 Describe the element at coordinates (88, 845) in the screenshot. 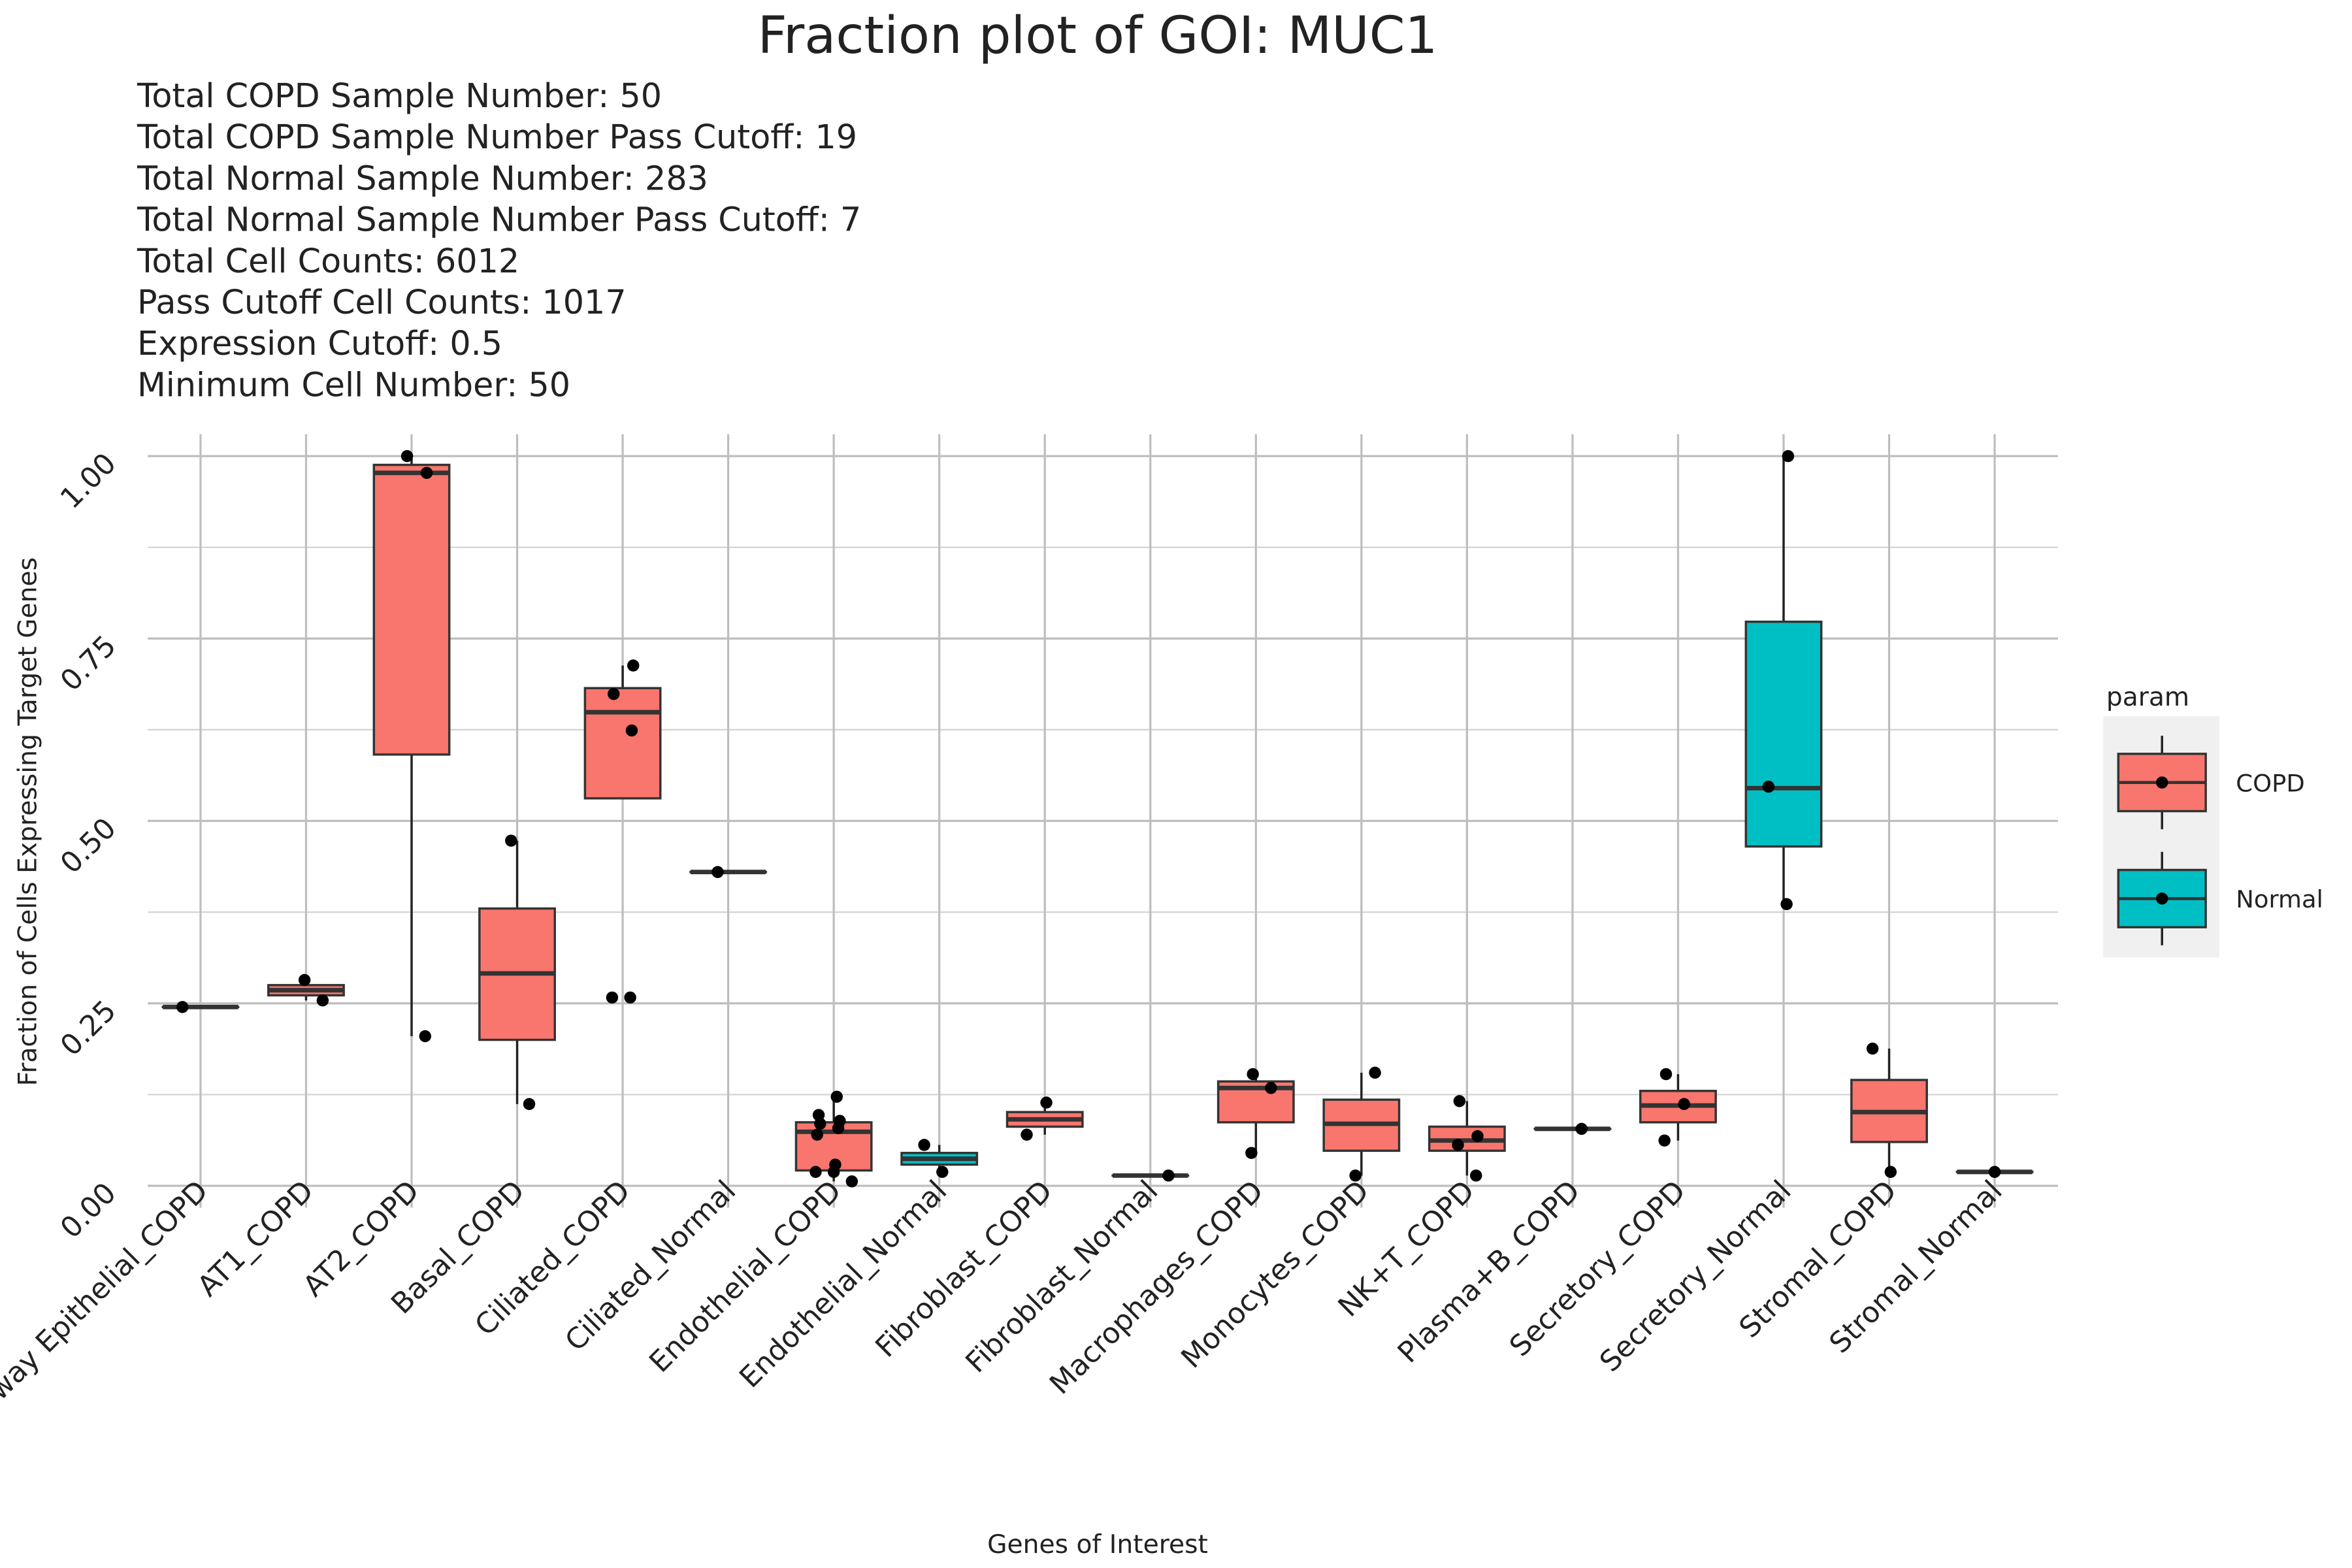

I see `y-tick-label: 0.50` at that location.